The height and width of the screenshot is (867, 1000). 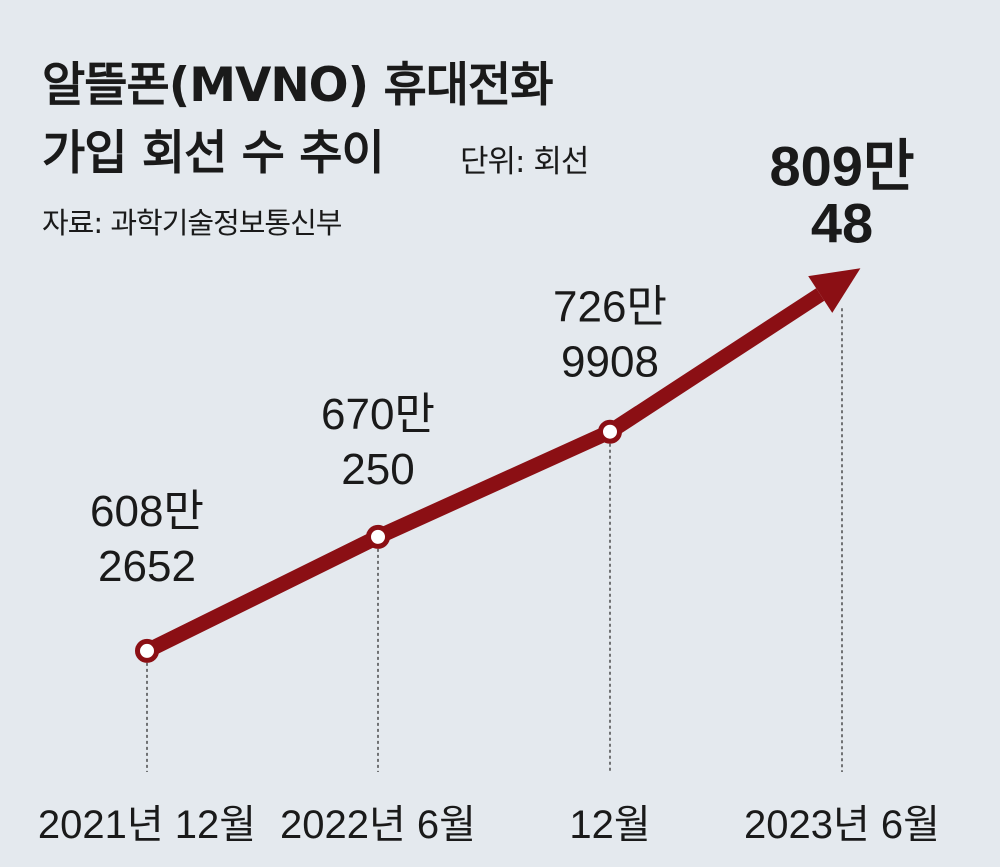 I want to click on data-label: 48, so click(x=842, y=222).